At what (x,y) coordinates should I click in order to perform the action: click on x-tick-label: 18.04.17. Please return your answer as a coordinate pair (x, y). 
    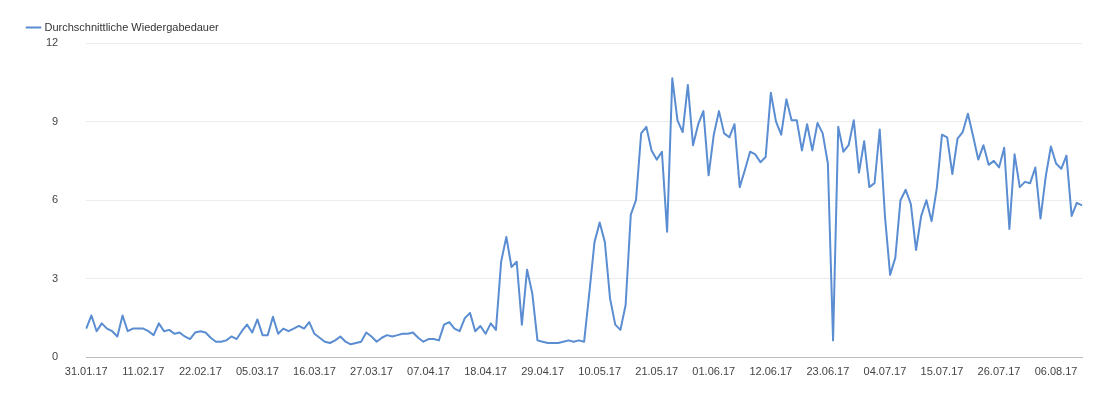
    Looking at the image, I should click on (485, 371).